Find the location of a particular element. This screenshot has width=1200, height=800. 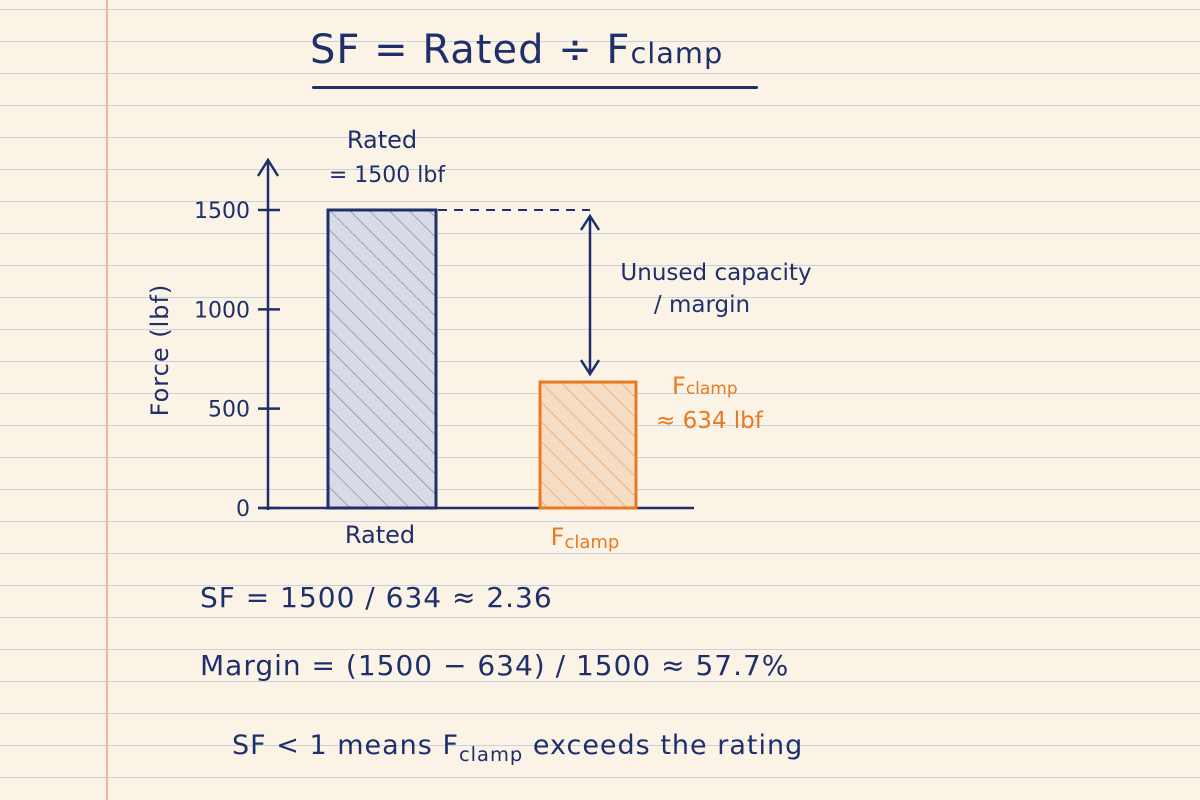

page-title: SF = Rated ÷ Fclamp is located at coordinates (516, 50).